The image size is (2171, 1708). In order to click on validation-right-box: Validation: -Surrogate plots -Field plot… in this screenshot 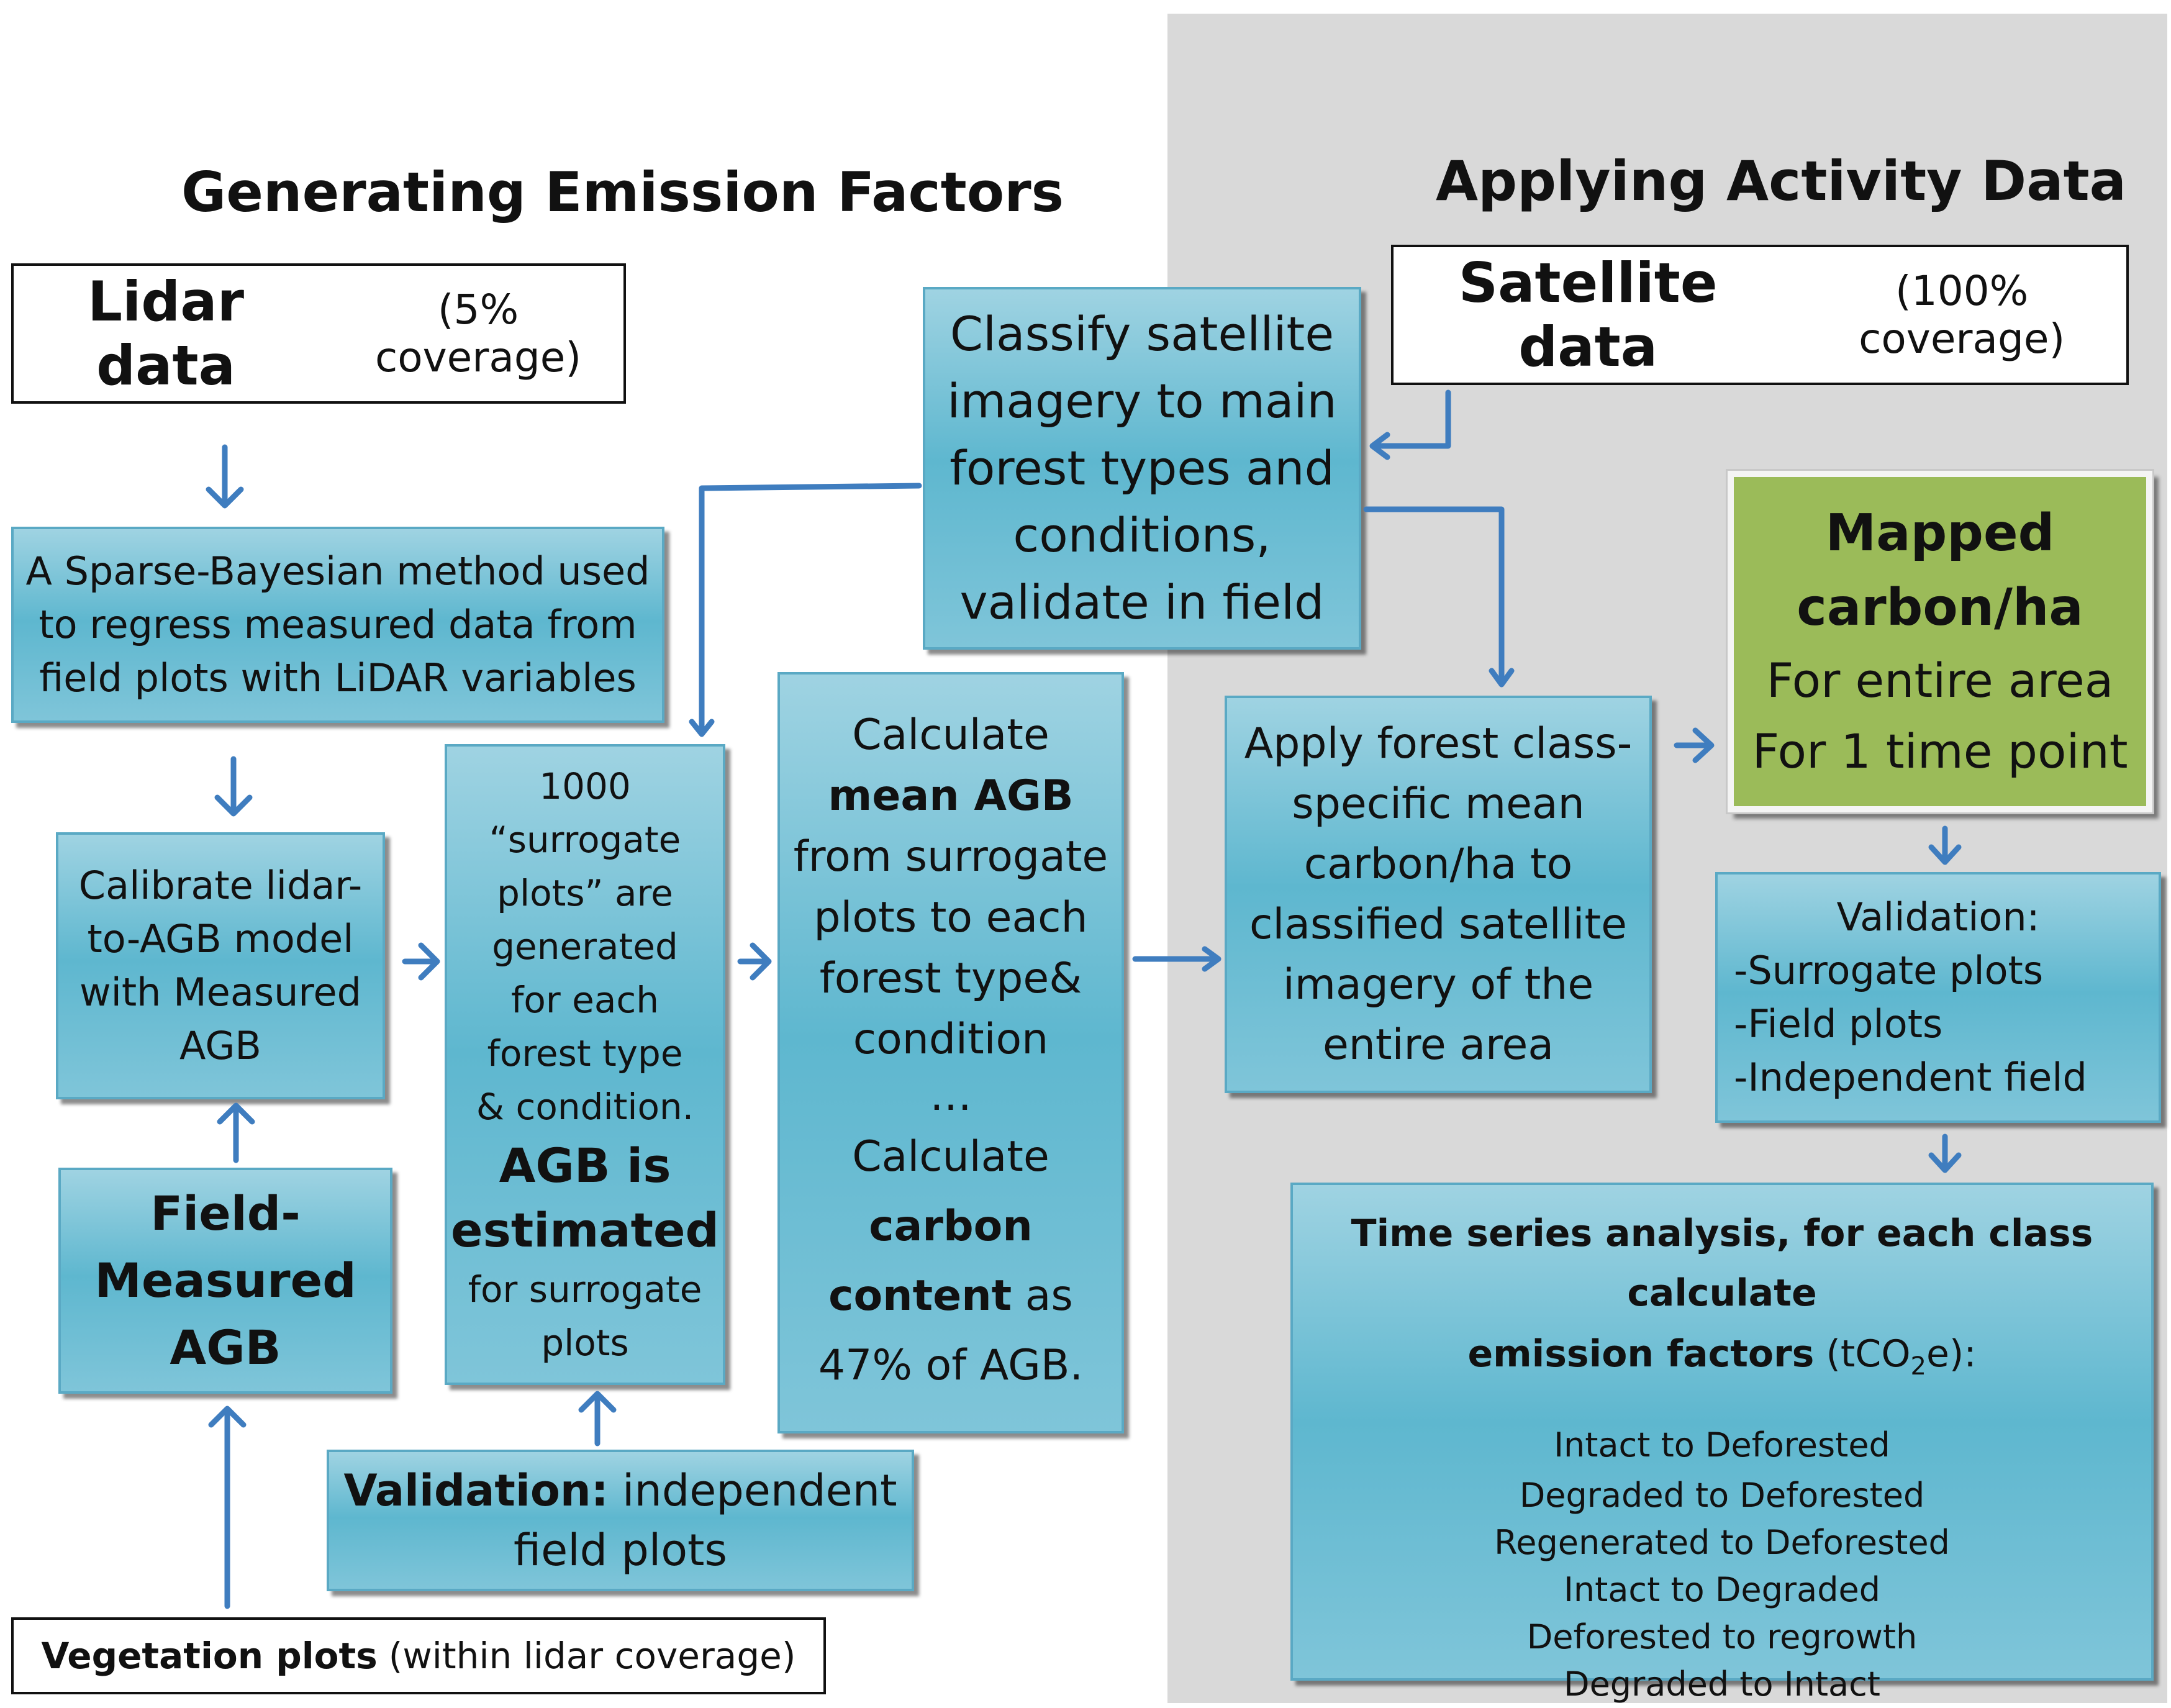, I will do `click(1938, 997)`.